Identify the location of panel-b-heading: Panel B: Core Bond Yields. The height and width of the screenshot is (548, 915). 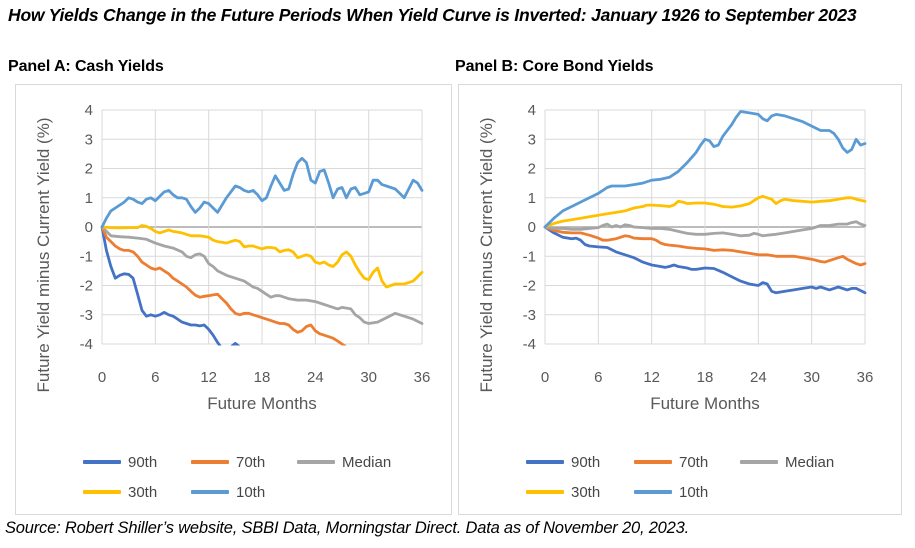
(554, 66).